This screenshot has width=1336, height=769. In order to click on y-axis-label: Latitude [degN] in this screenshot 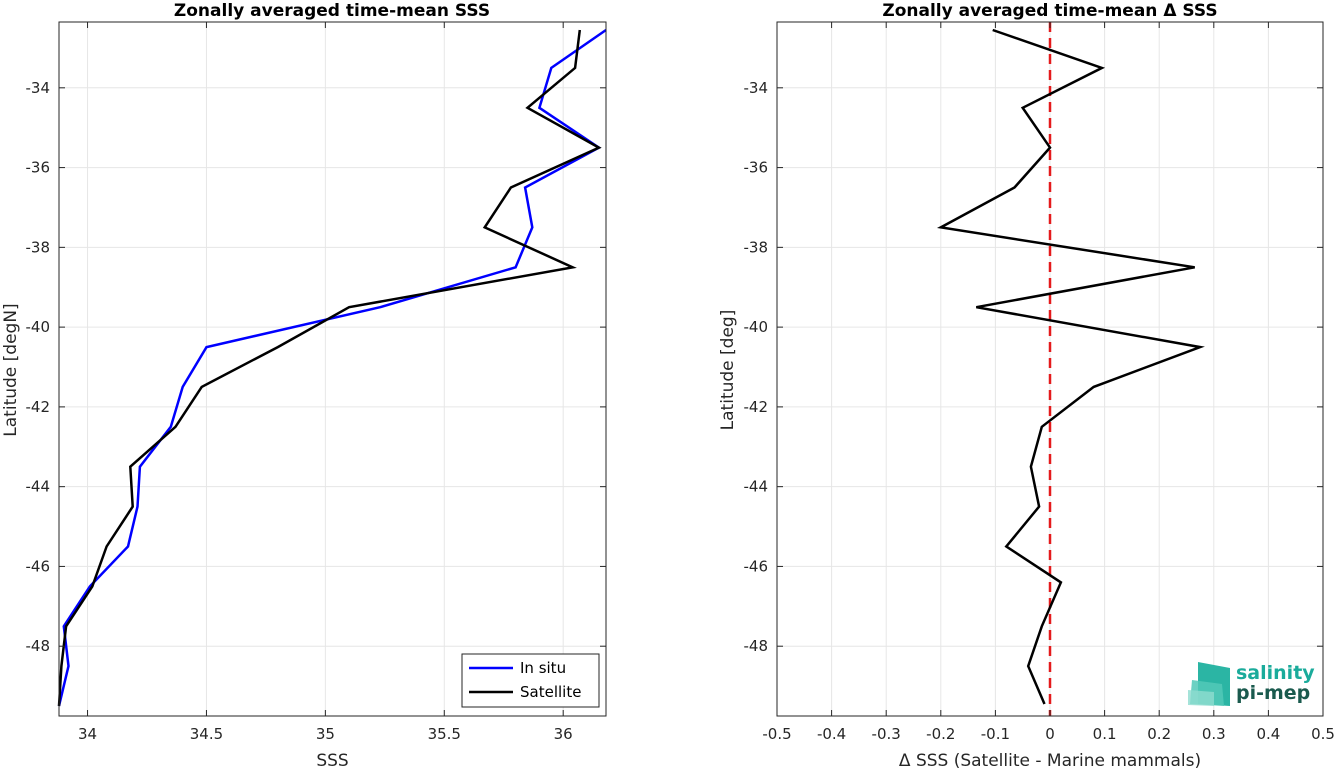, I will do `click(11, 369)`.